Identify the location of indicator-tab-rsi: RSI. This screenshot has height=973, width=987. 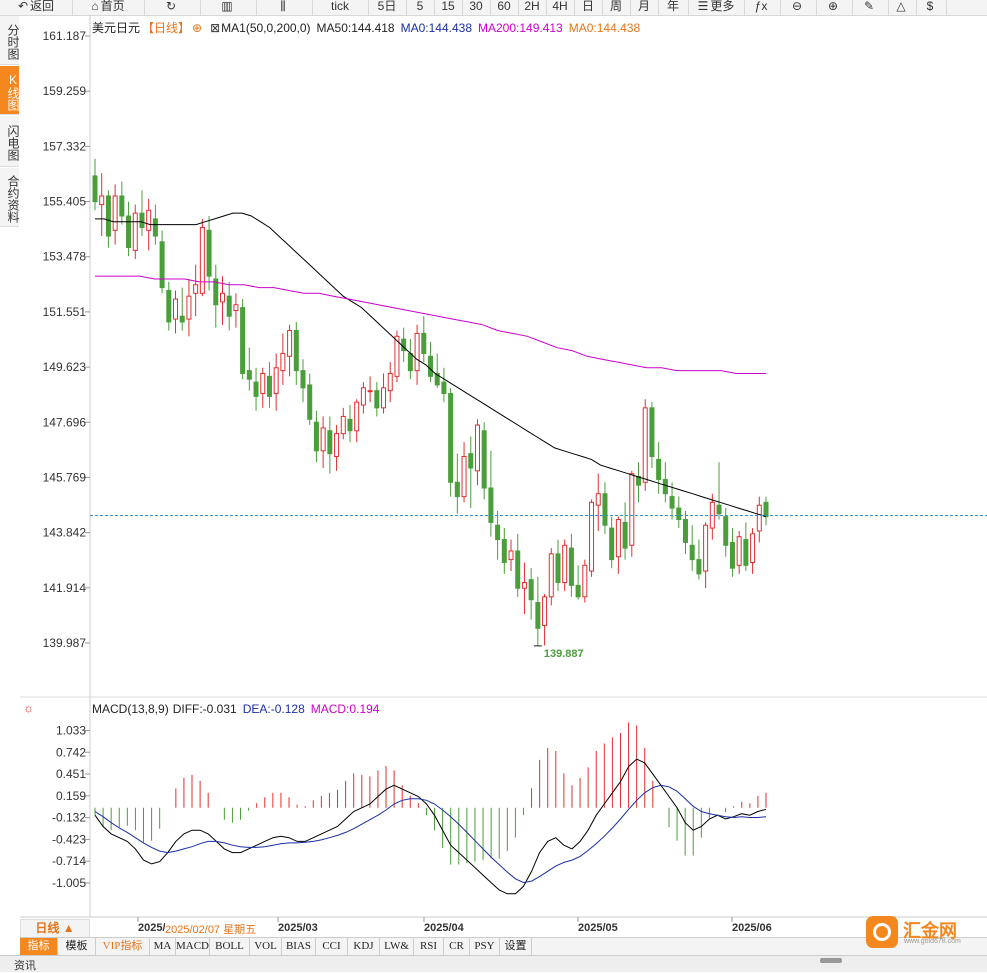
(429, 946).